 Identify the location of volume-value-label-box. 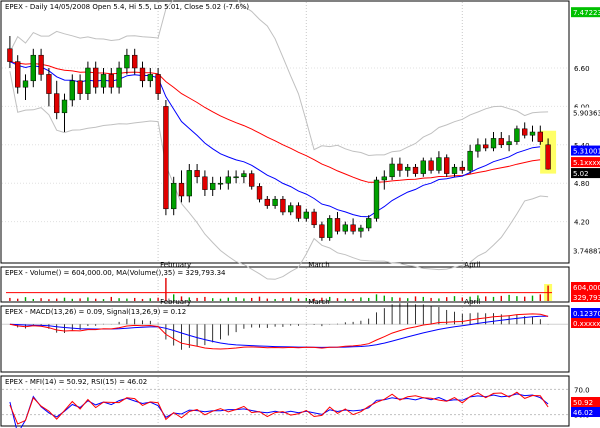
(585, 297).